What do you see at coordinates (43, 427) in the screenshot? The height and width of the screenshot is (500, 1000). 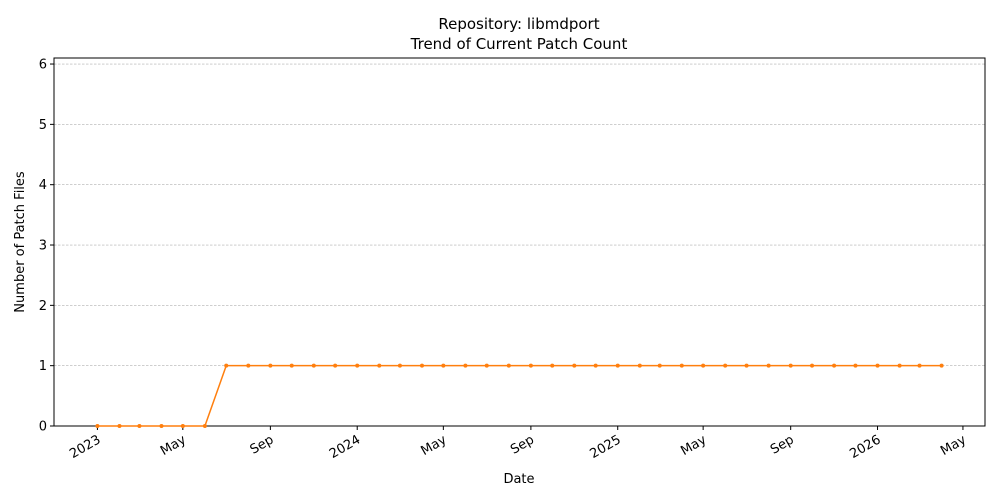 I see `y-tick-label: 0` at bounding box center [43, 427].